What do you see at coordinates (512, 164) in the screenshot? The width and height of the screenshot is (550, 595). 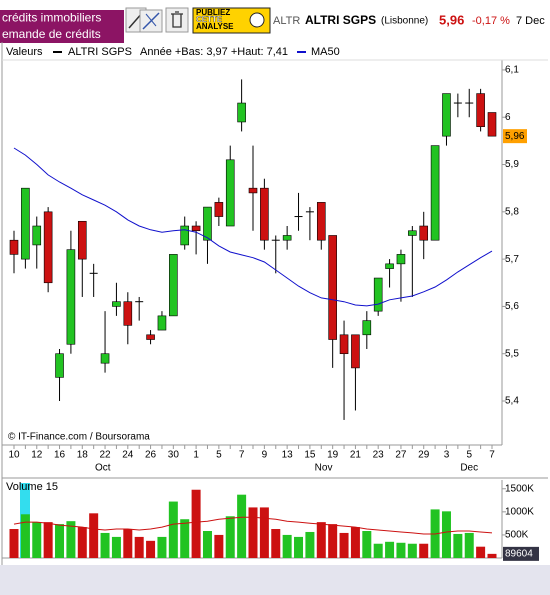 I see `y-tick-label: 5,9` at bounding box center [512, 164].